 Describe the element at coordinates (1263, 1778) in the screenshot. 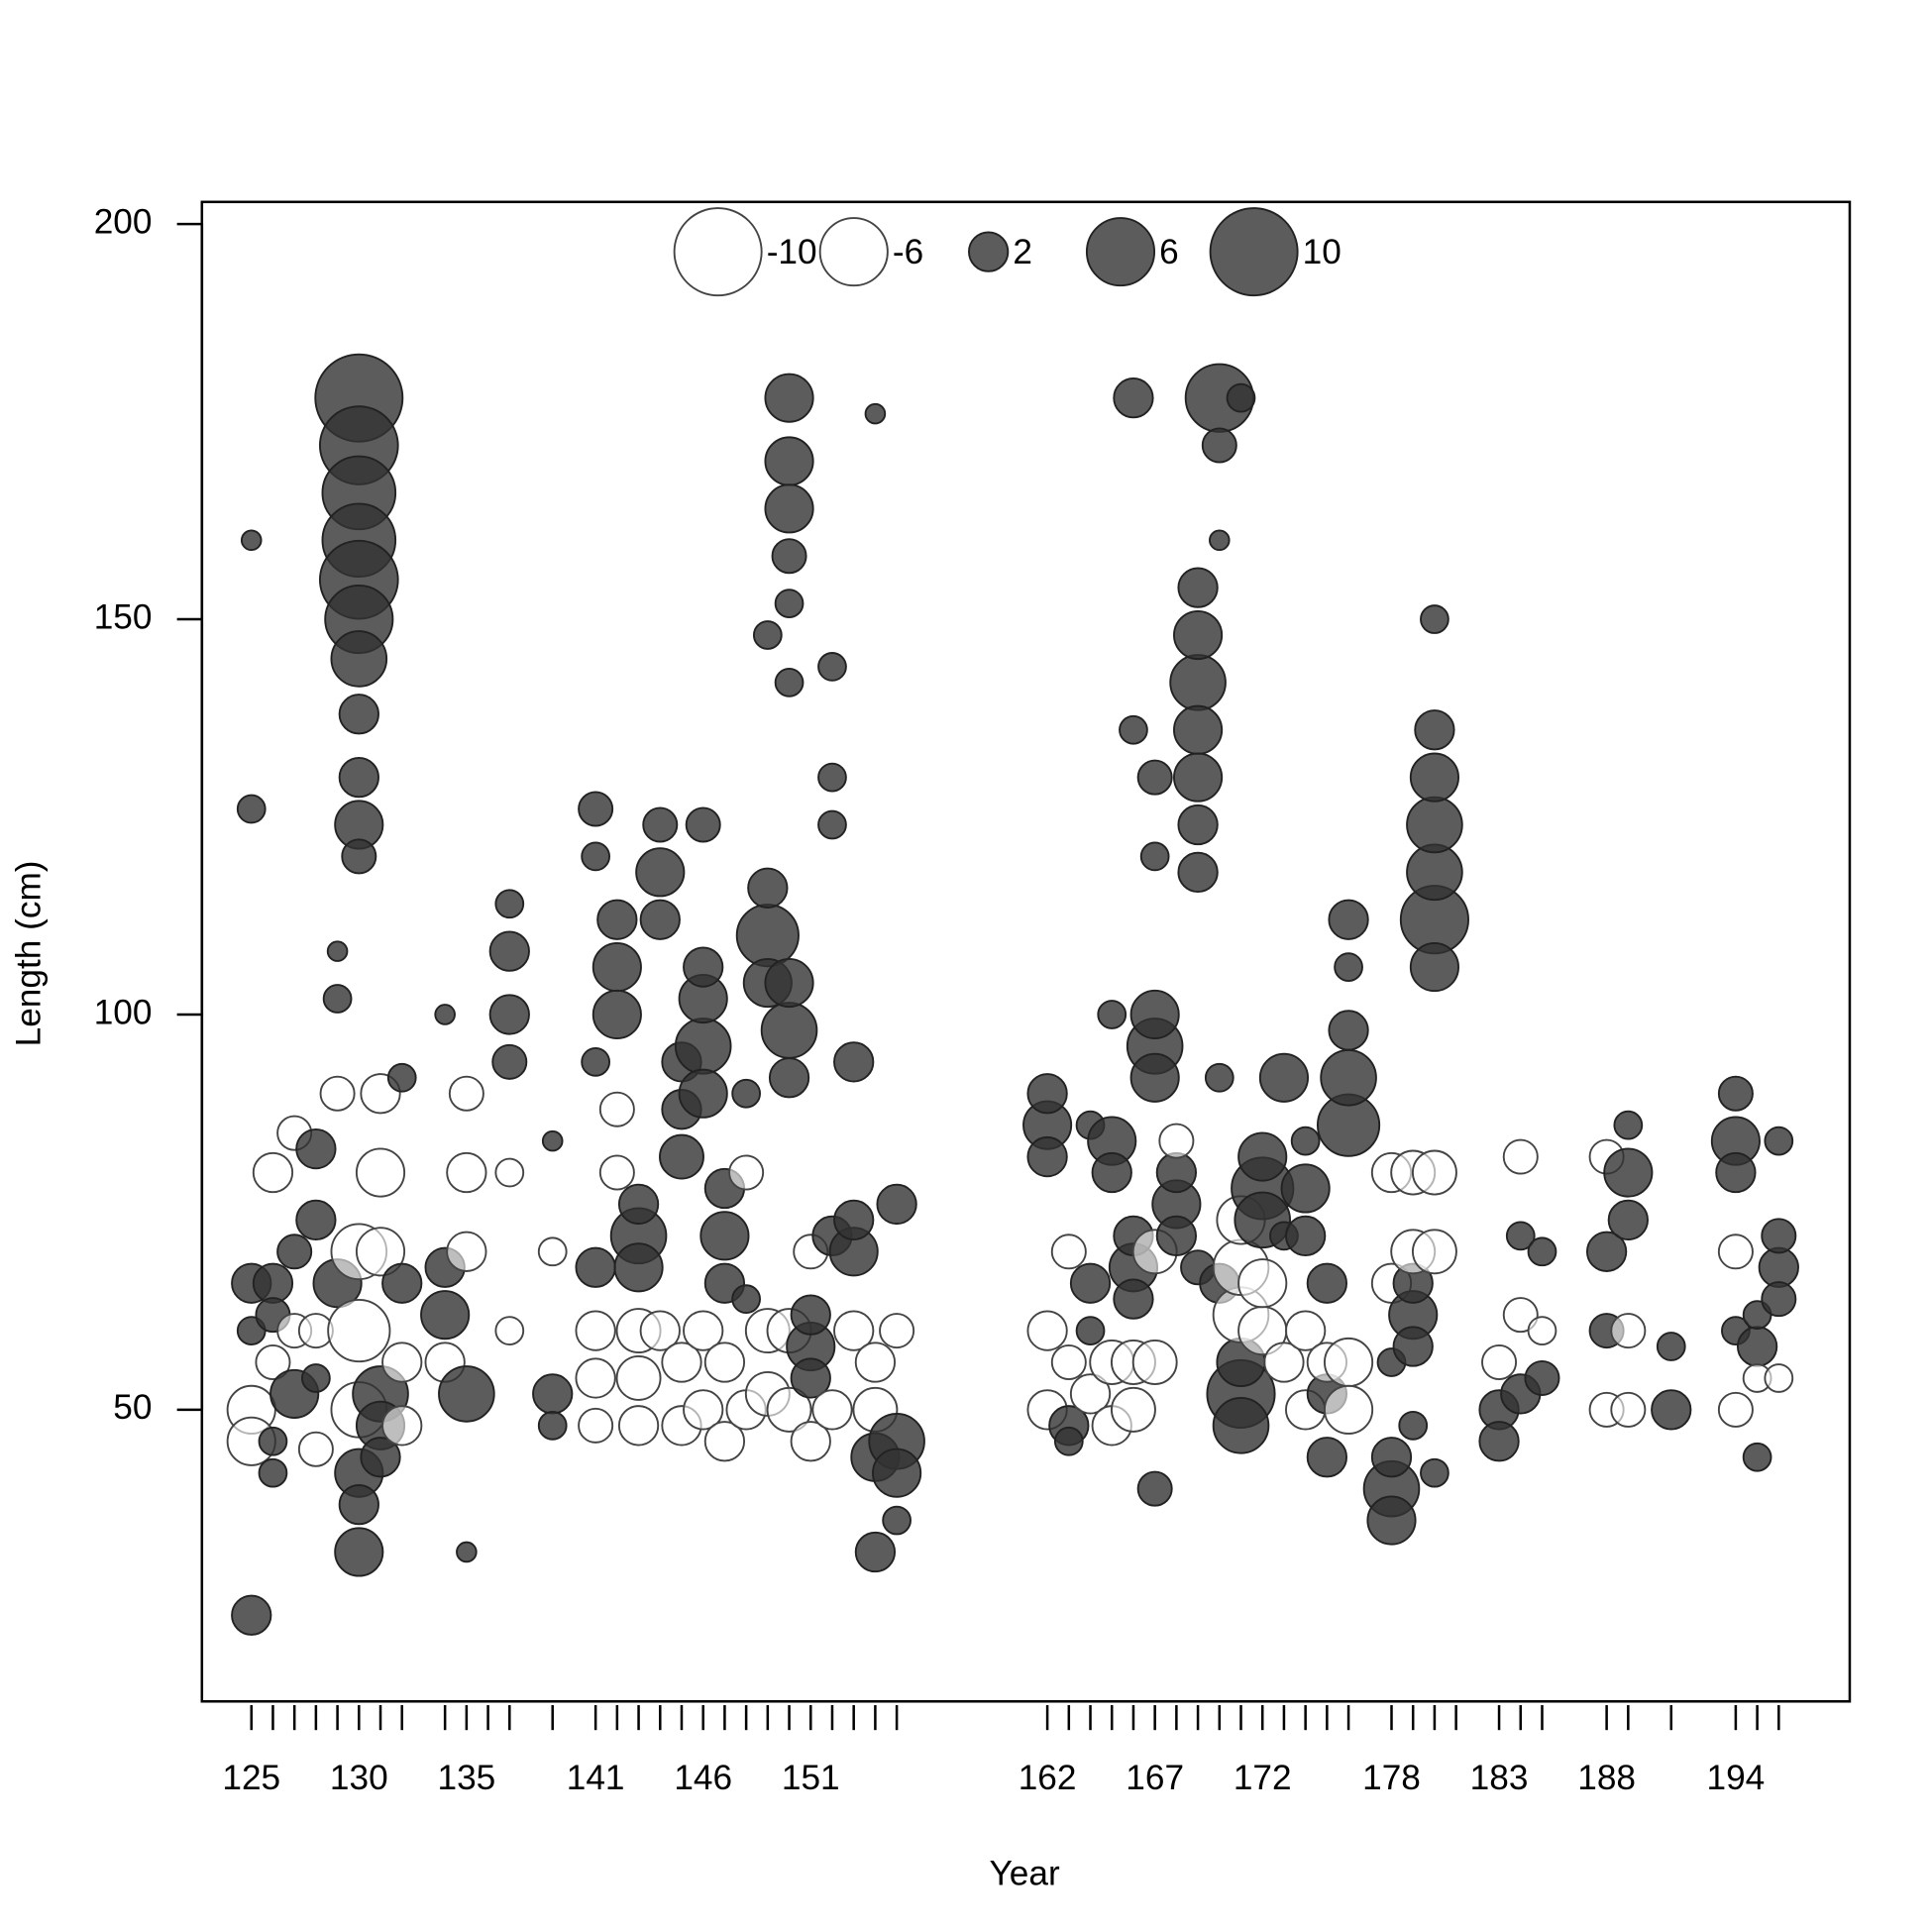

I see `x-tick-label: 172` at that location.